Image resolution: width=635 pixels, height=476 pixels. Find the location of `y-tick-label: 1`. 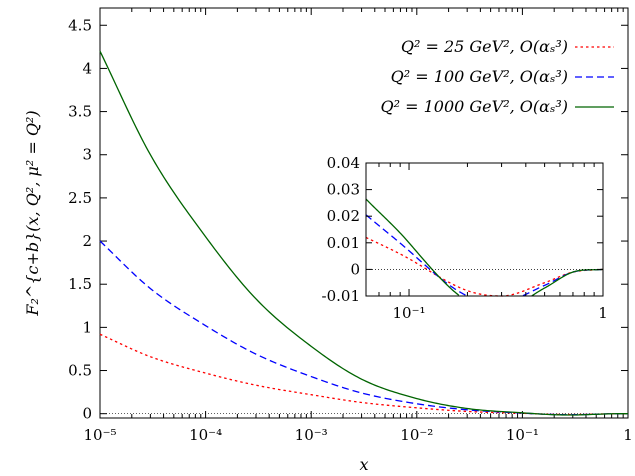

y-tick-label: 1 is located at coordinates (87, 327).